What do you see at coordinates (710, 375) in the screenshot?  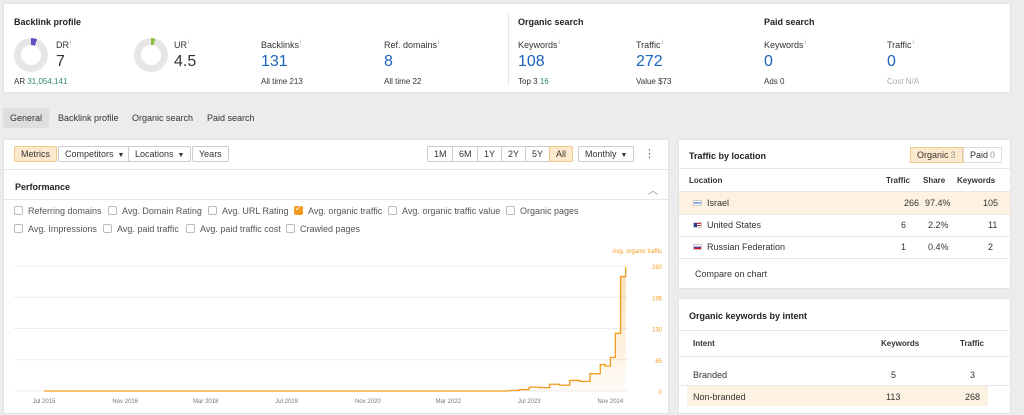 I see `table-row: Branded` at bounding box center [710, 375].